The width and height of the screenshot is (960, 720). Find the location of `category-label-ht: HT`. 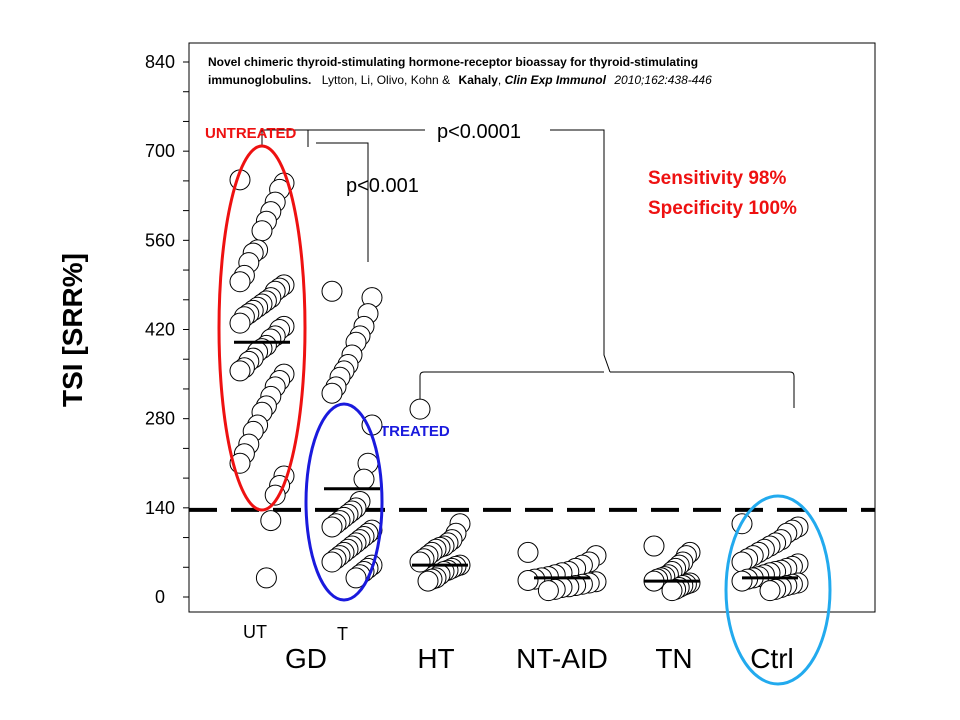

category-label-ht: HT is located at coordinates (435, 658).